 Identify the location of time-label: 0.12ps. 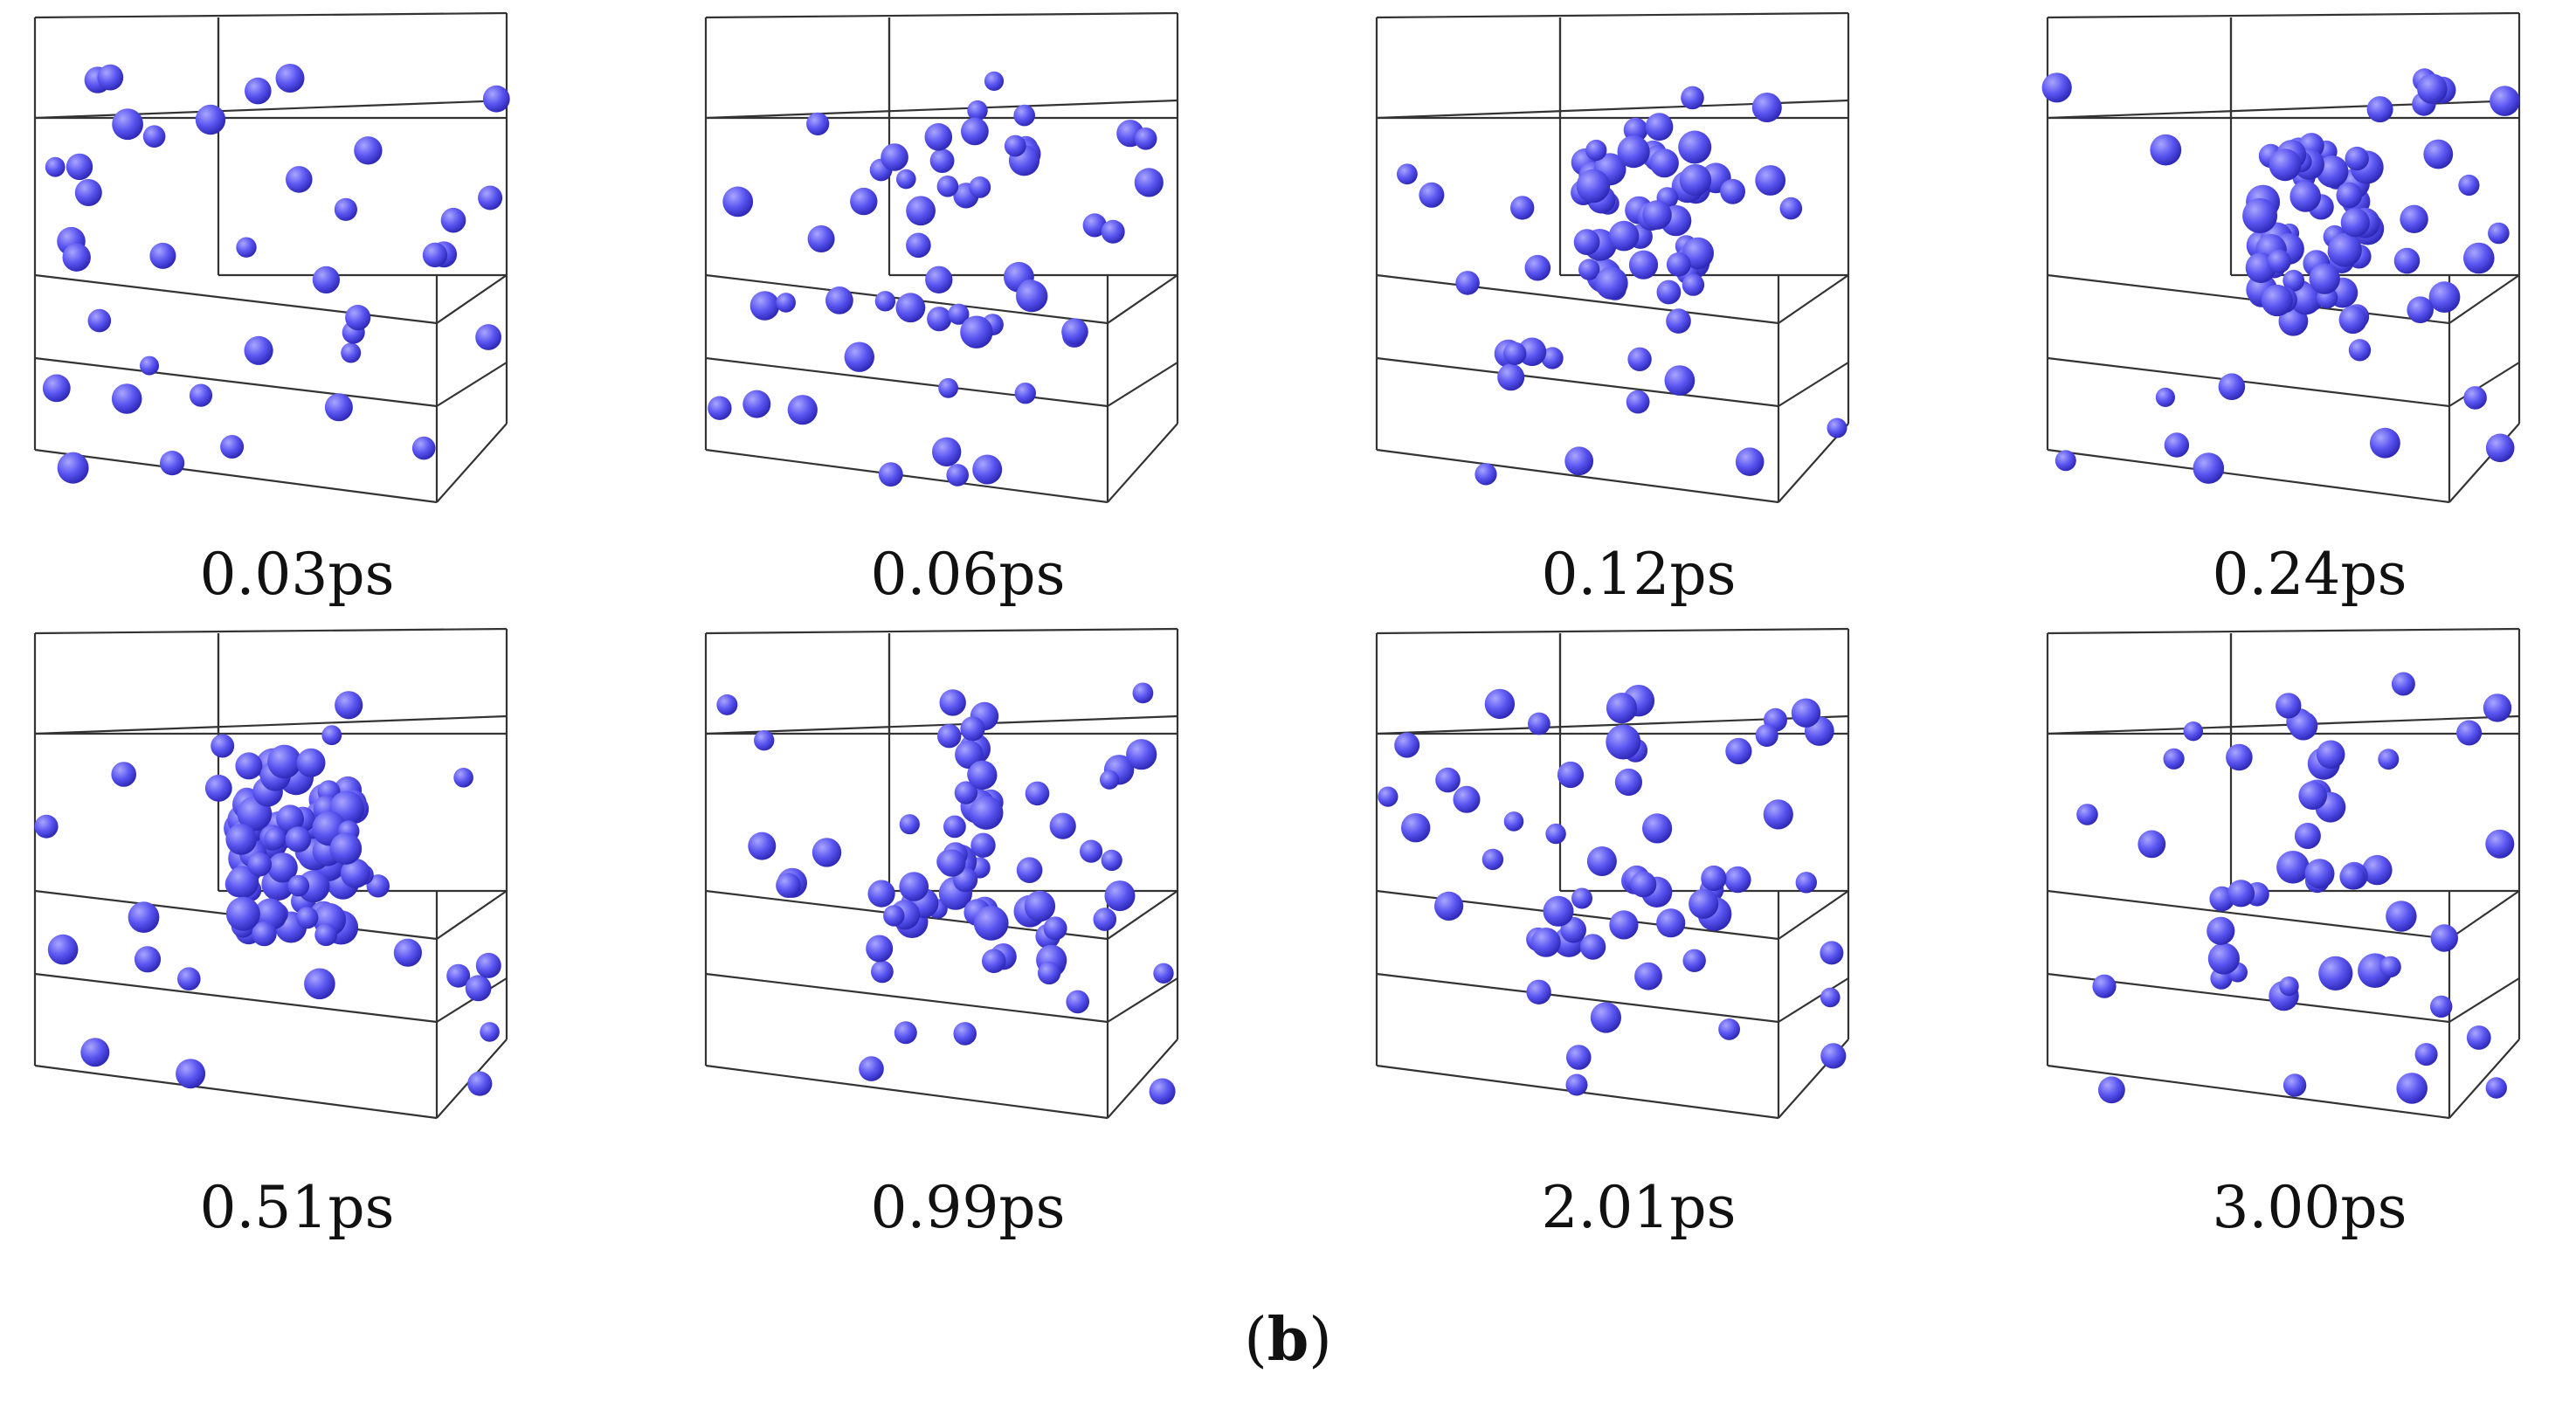
(1639, 574).